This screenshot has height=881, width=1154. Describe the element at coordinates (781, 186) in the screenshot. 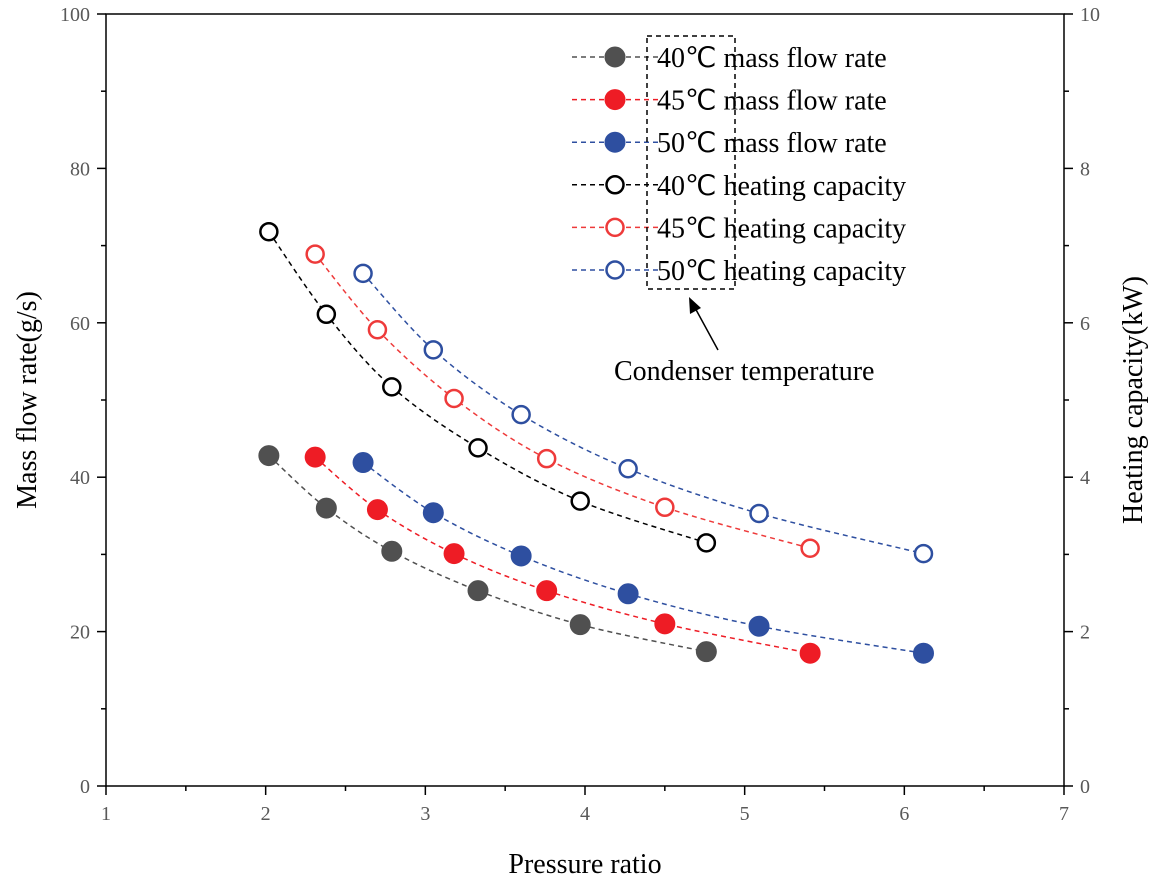

I see `legend-label: 40℃ heating capacity` at that location.